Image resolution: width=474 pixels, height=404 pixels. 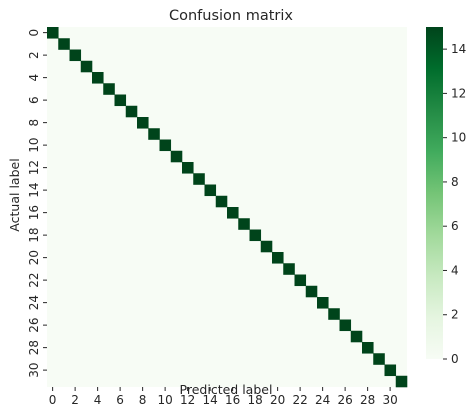 I want to click on x-tick-label: 20, so click(x=277, y=398).